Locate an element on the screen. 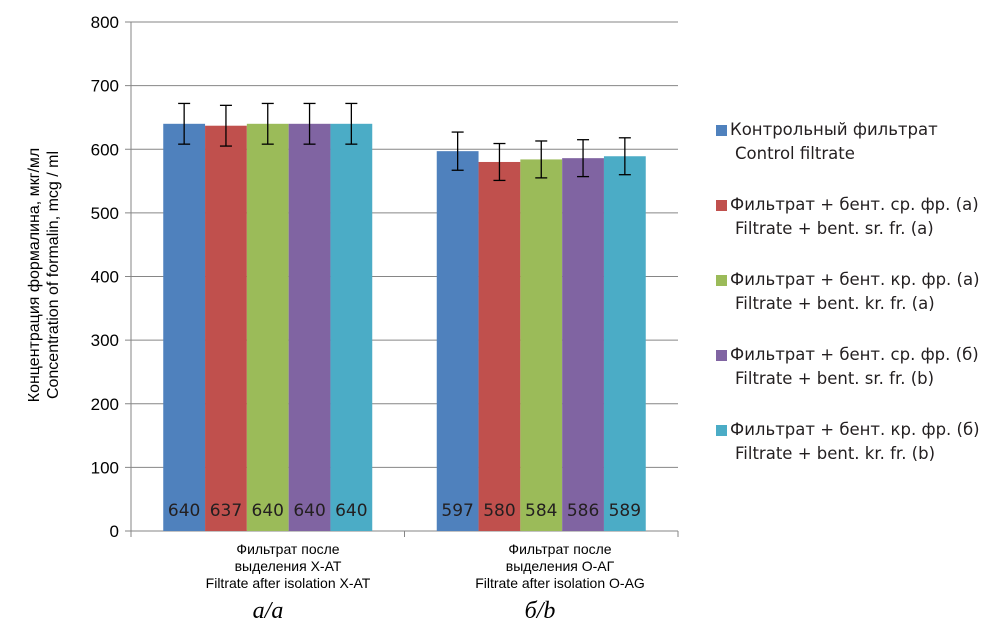 This screenshot has height=637, width=1008. category-2-line-2: выделения О-АГ is located at coordinates (560, 566).